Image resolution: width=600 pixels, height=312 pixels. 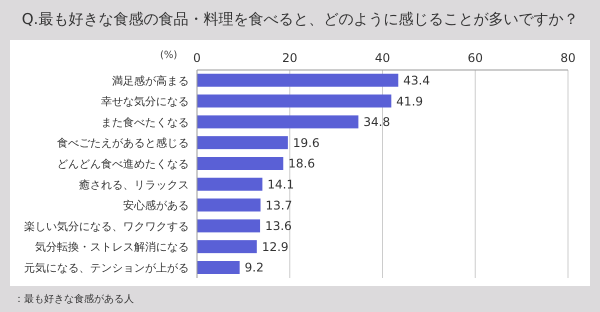 What do you see at coordinates (376, 122) in the screenshot?
I see `data-label: 34.8` at bounding box center [376, 122].